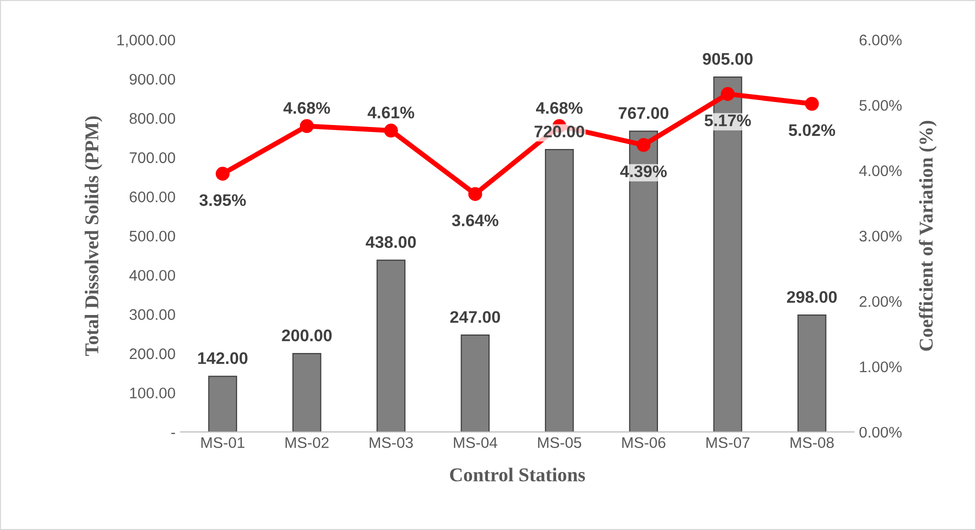  Describe the element at coordinates (307, 442) in the screenshot. I see `x-tick-label: MS-02` at that location.